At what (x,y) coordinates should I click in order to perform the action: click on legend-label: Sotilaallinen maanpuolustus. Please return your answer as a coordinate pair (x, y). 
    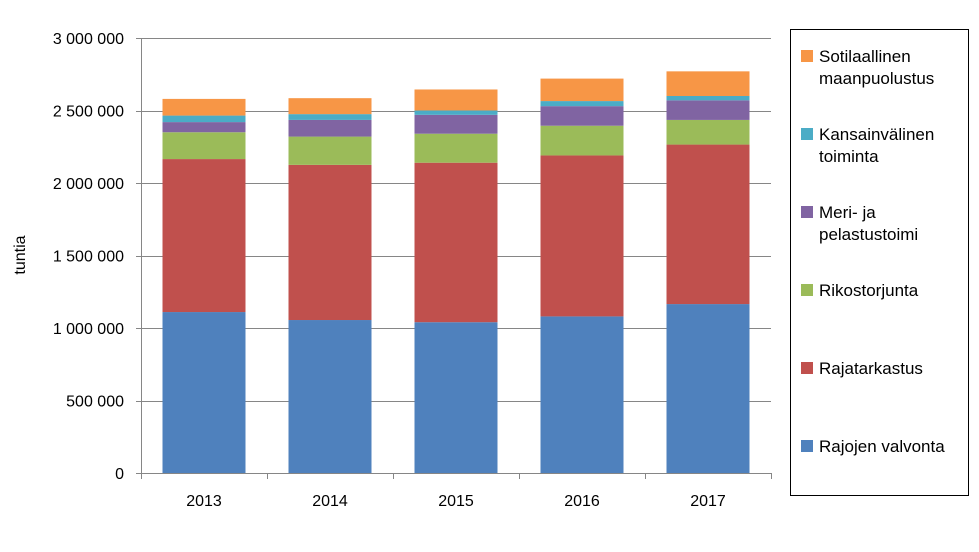
    Looking at the image, I should click on (876, 67).